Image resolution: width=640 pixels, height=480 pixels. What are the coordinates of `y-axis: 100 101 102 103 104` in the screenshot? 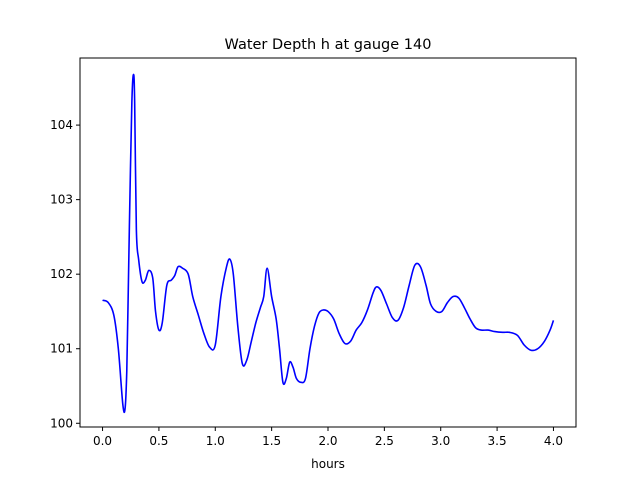 It's located at (65, 274).